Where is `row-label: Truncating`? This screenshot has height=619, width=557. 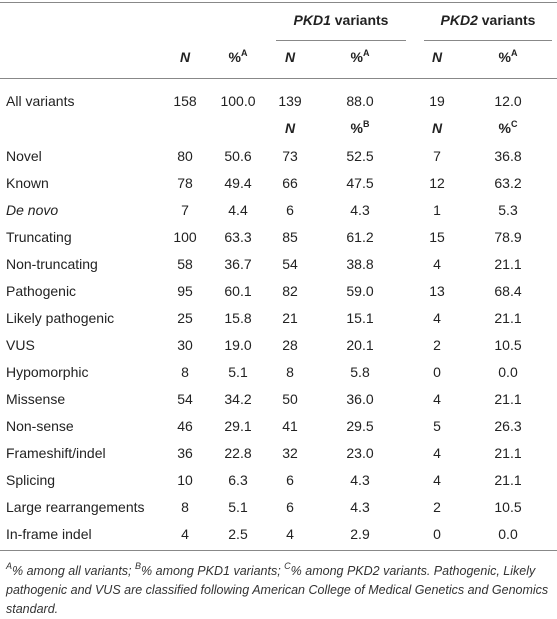
row-label: Truncating is located at coordinates (39, 237).